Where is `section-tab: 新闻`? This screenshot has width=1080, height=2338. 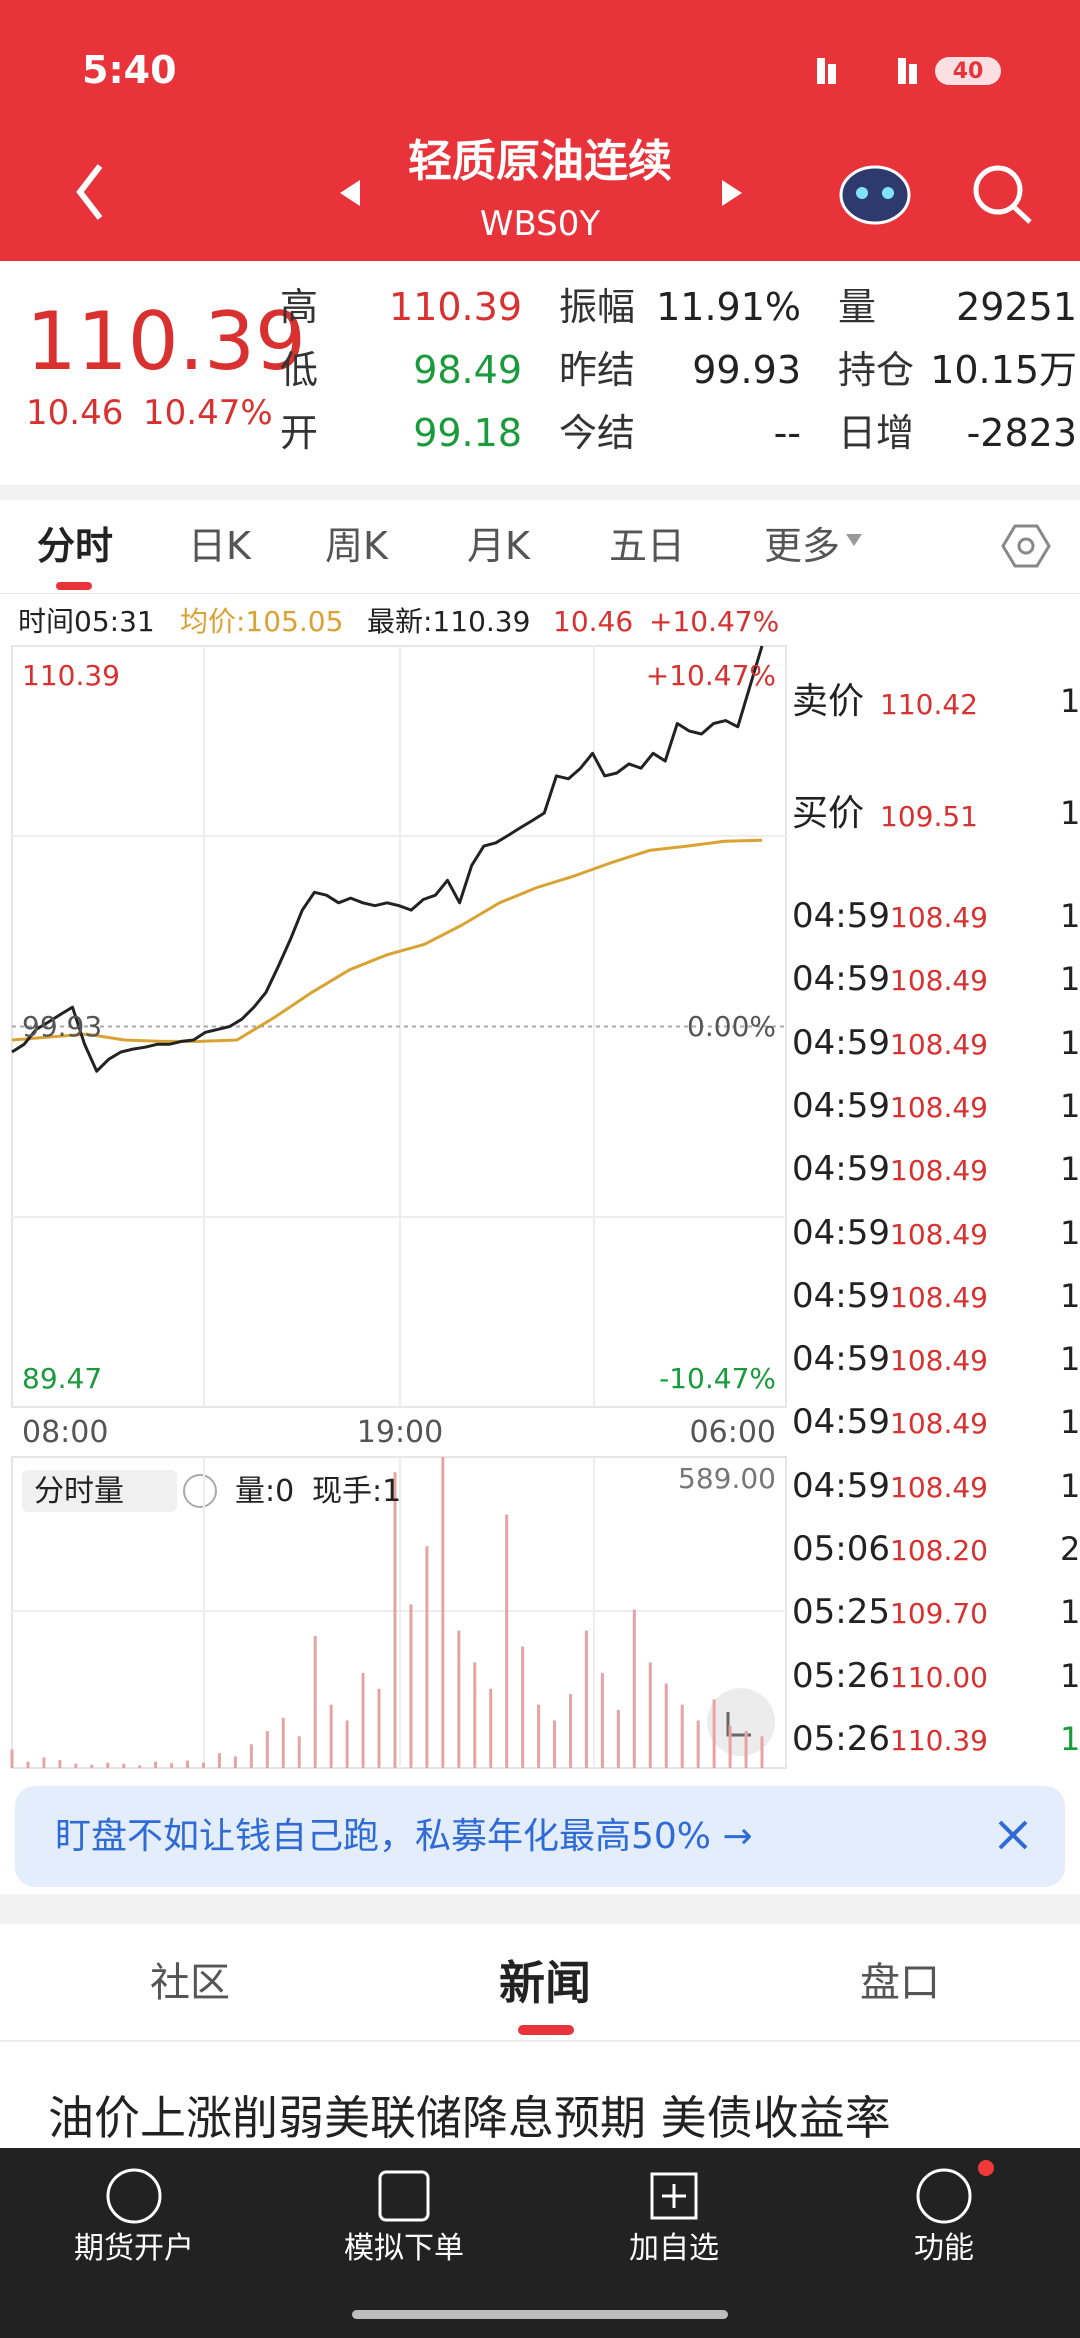 section-tab: 新闻 is located at coordinates (545, 1983).